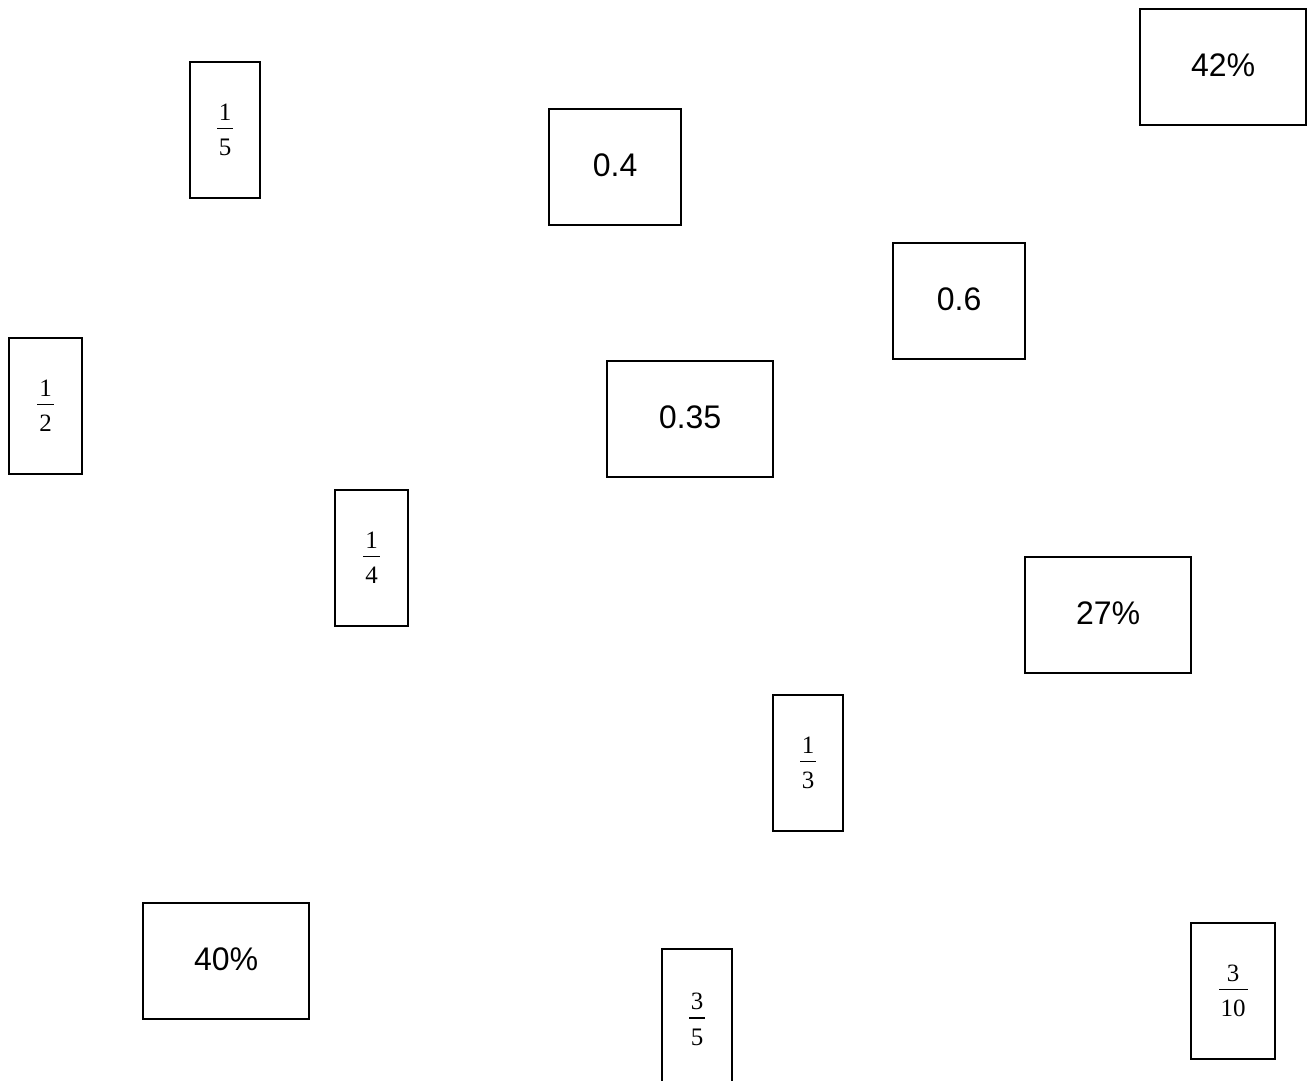 This screenshot has width=1312, height=1081. I want to click on fraction: 3 5, so click(697, 1019).